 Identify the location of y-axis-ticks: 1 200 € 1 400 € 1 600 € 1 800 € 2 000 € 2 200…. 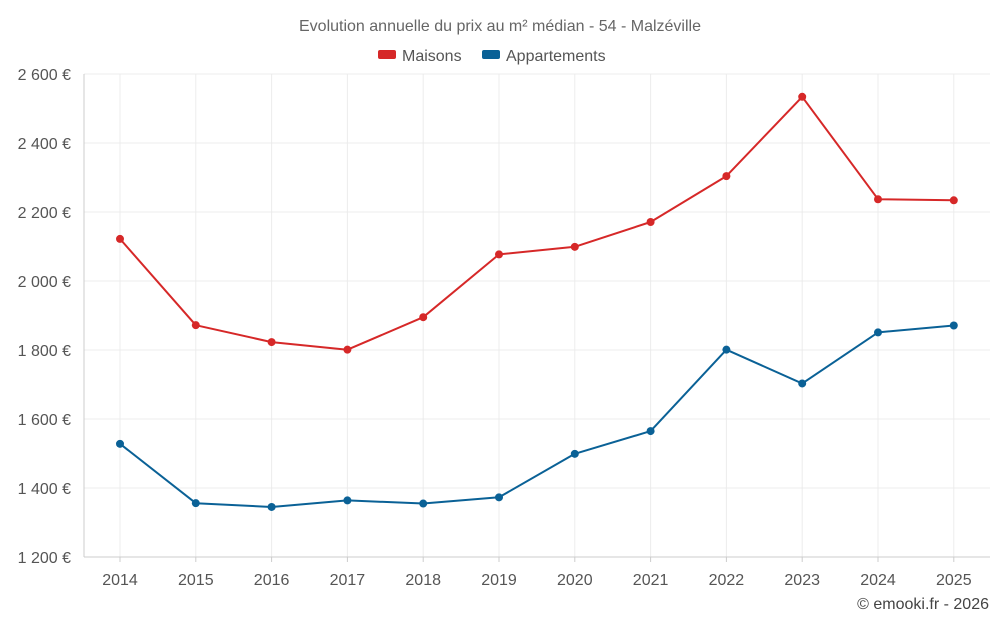
(44, 317).